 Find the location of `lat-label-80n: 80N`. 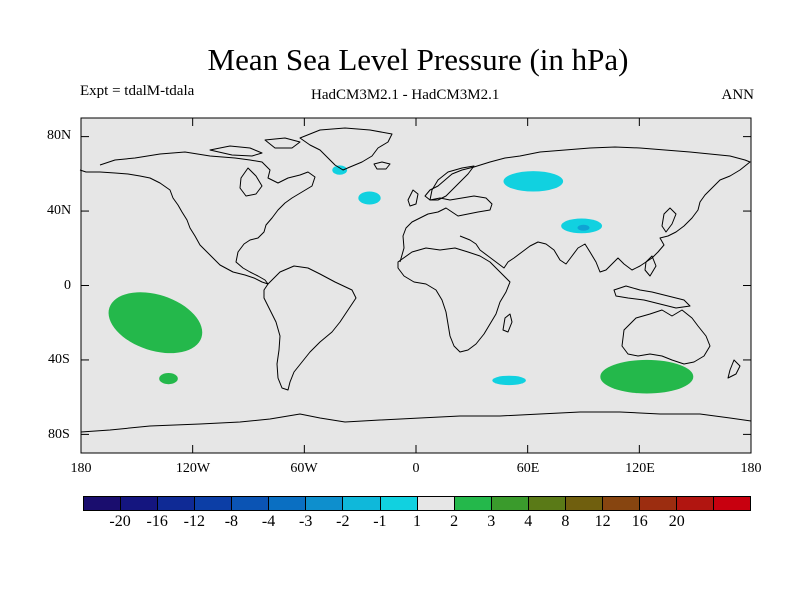

lat-label-80n: 80N is located at coordinates (59, 135).